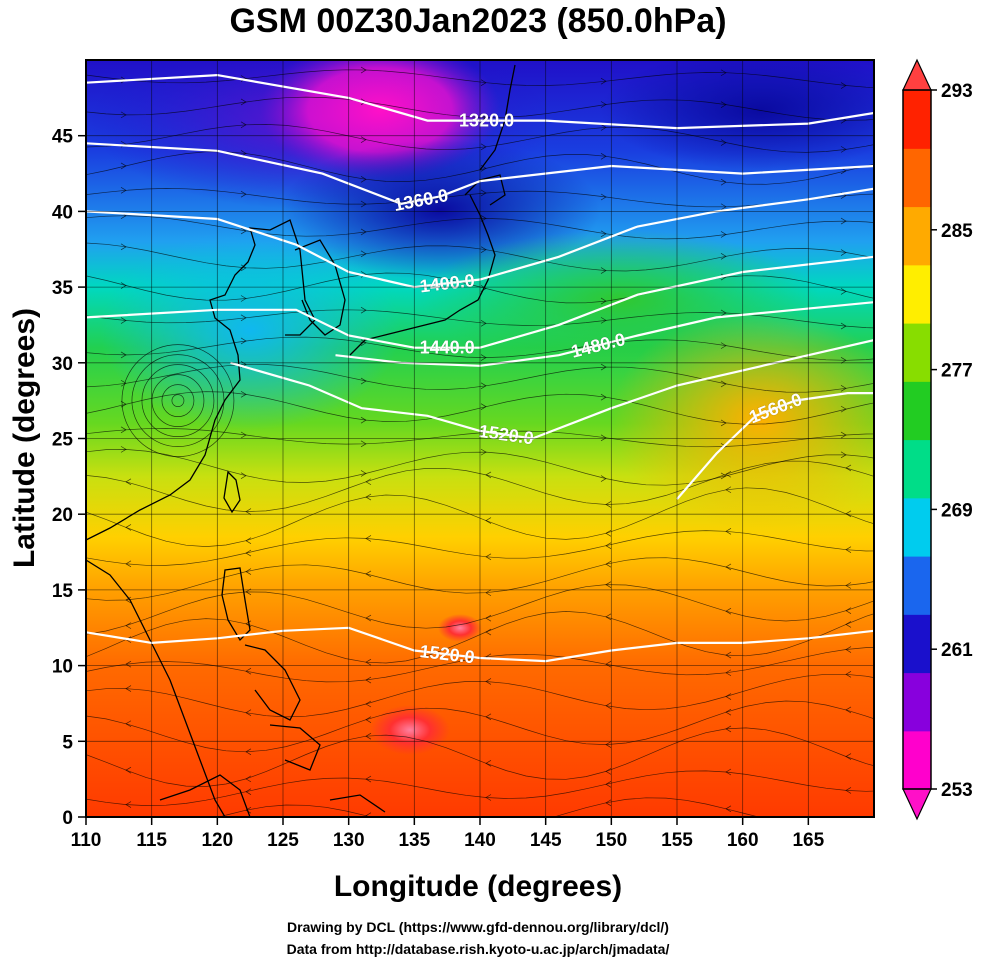 The width and height of the screenshot is (982, 962). What do you see at coordinates (448, 834) in the screenshot?
I see `x-axis-ticks: 110 115 120 125 130 135 140 145 150 155 160 165` at bounding box center [448, 834].